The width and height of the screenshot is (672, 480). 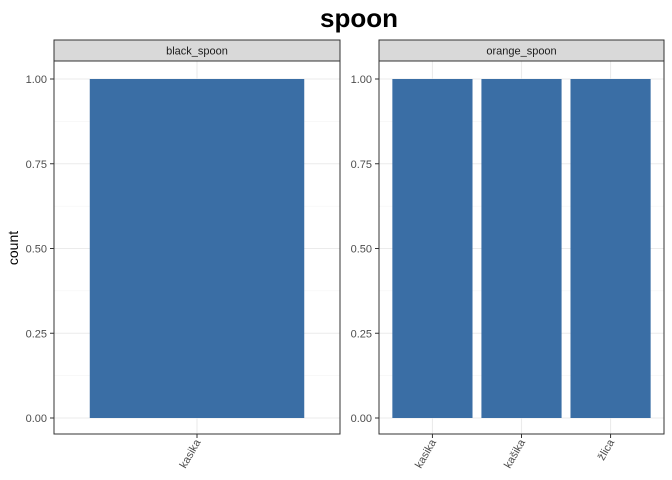 What do you see at coordinates (13, 248) in the screenshot?
I see `y-axis-title: count` at bounding box center [13, 248].